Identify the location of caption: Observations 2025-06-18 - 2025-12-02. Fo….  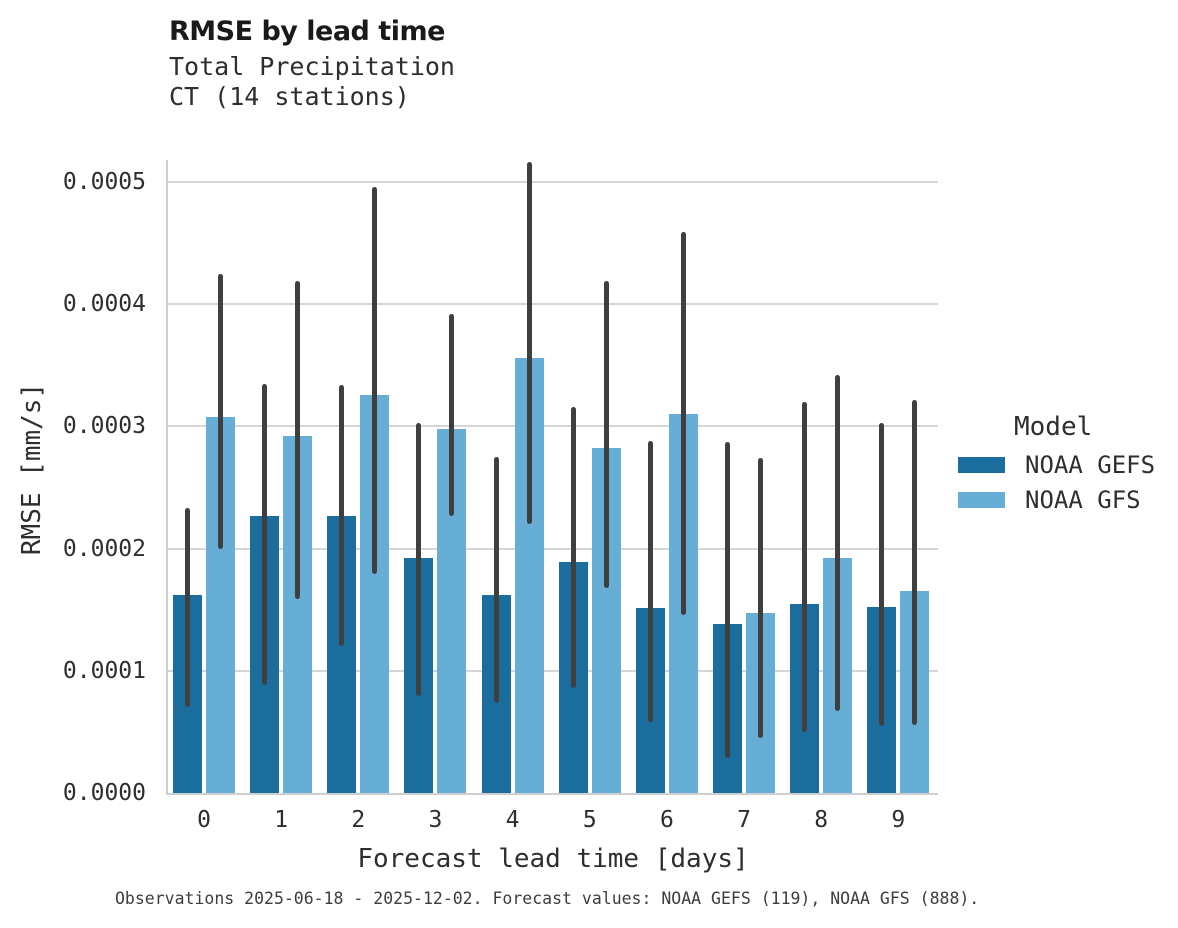
(547, 898).